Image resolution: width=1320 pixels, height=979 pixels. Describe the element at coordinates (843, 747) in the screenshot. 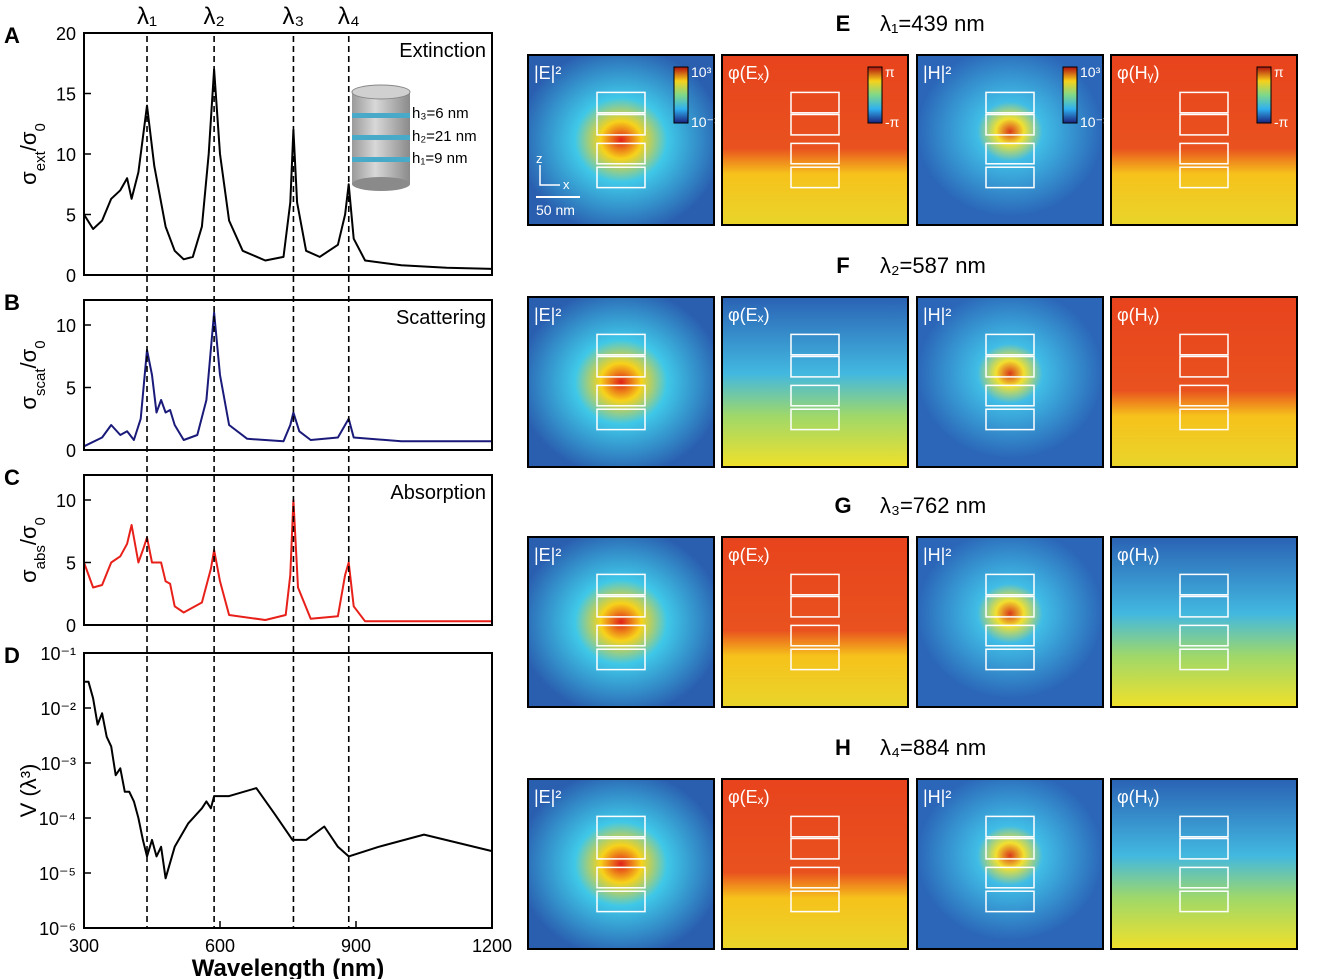

I see `row-letter: H` at that location.